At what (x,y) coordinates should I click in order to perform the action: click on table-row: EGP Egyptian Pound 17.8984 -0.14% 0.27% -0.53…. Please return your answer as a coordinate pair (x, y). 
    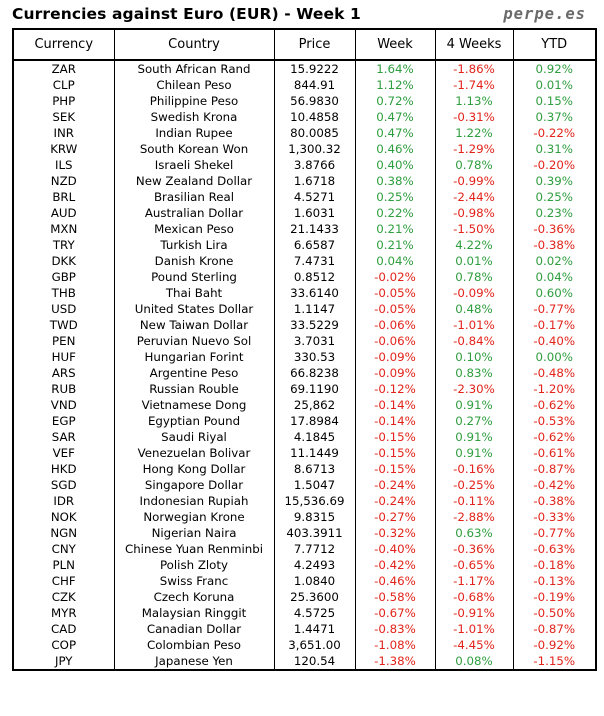
    Looking at the image, I should click on (304, 421).